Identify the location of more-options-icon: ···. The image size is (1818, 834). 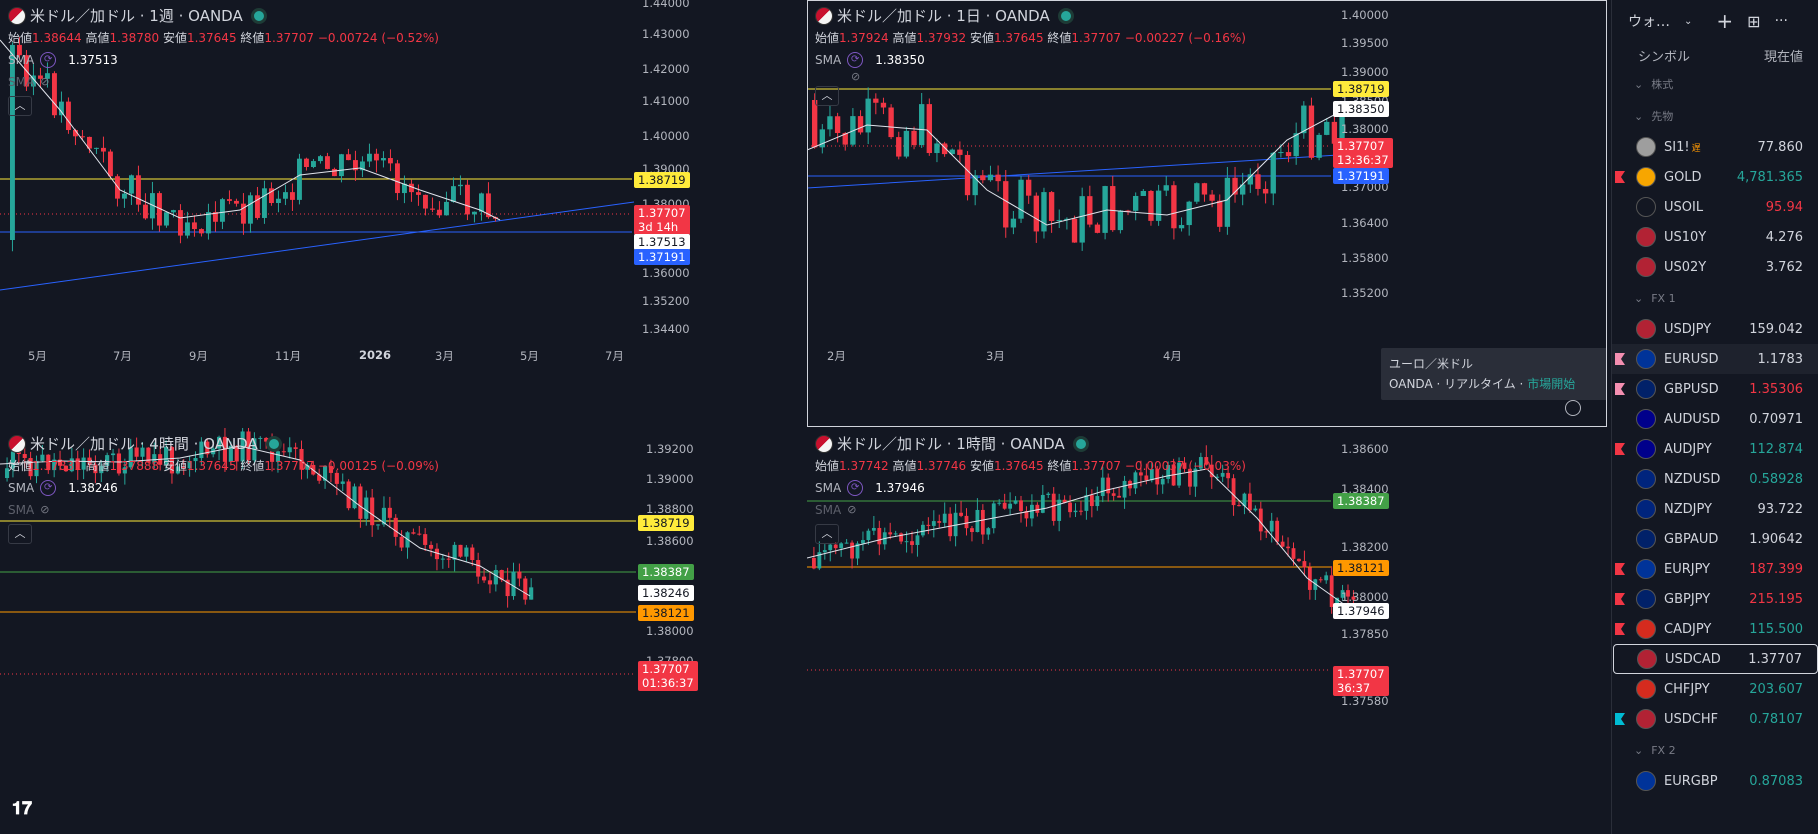
(1781, 21).